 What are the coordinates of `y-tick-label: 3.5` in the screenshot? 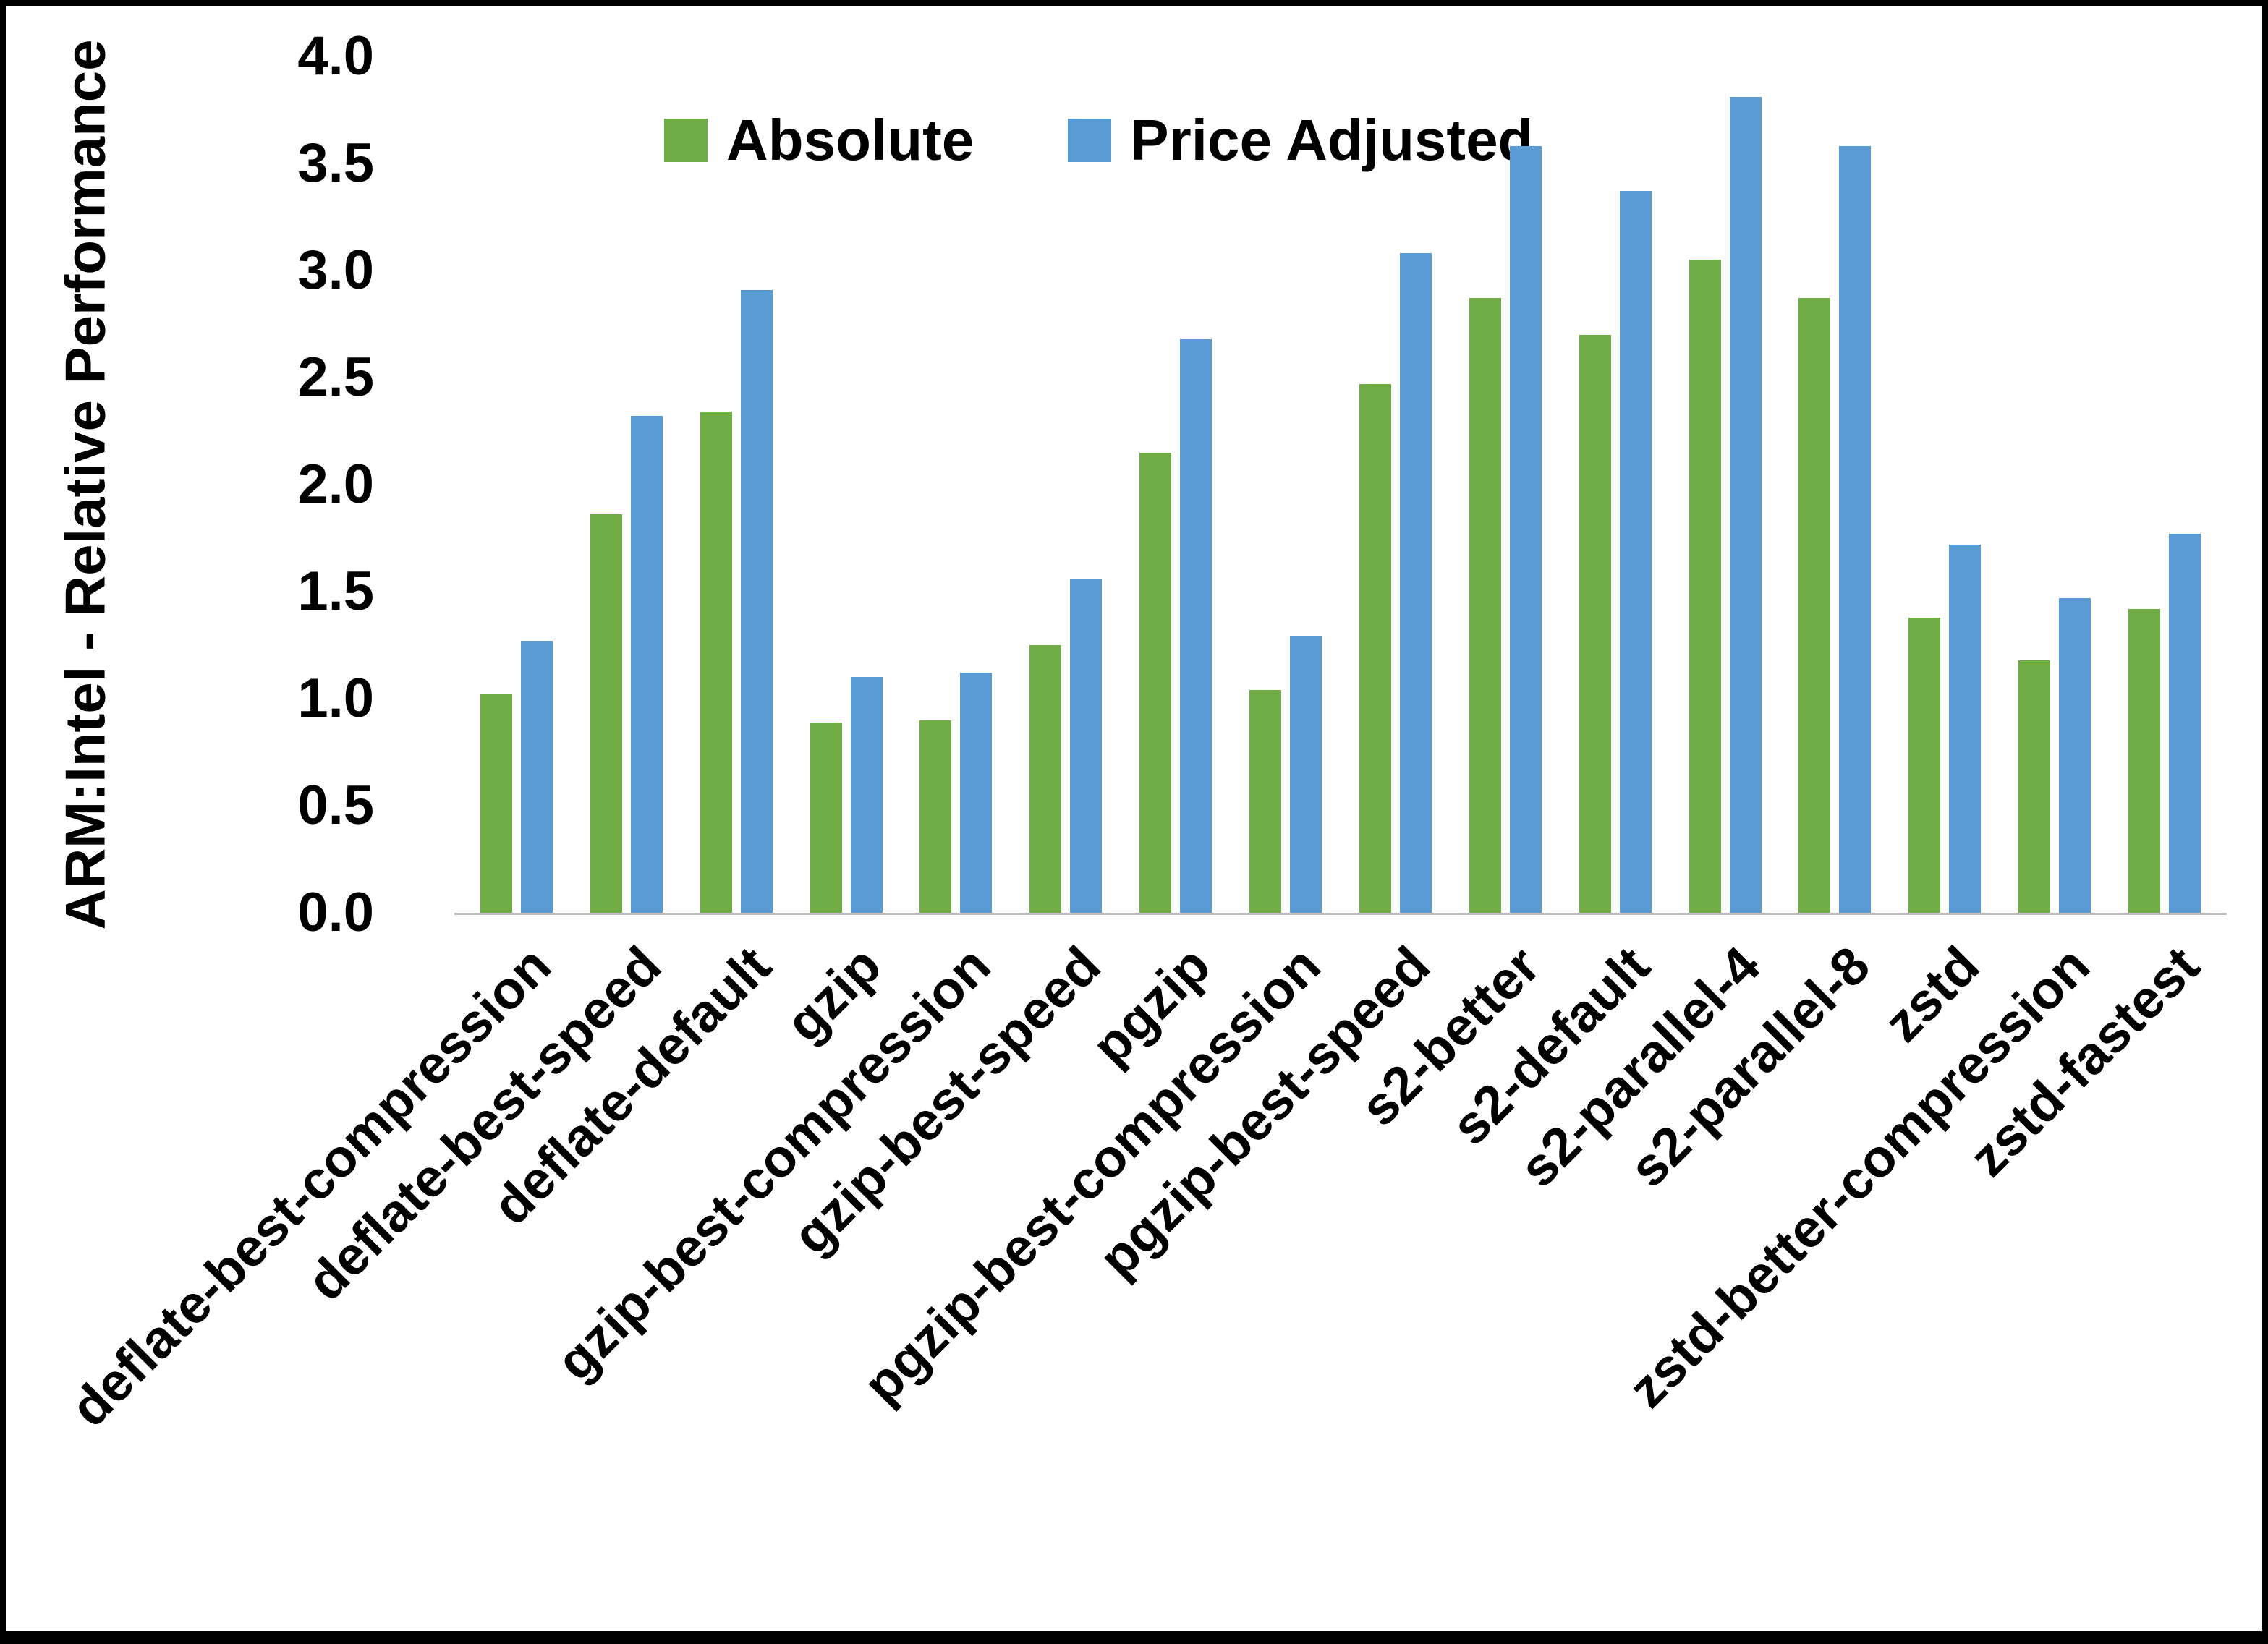 It's located at (335, 163).